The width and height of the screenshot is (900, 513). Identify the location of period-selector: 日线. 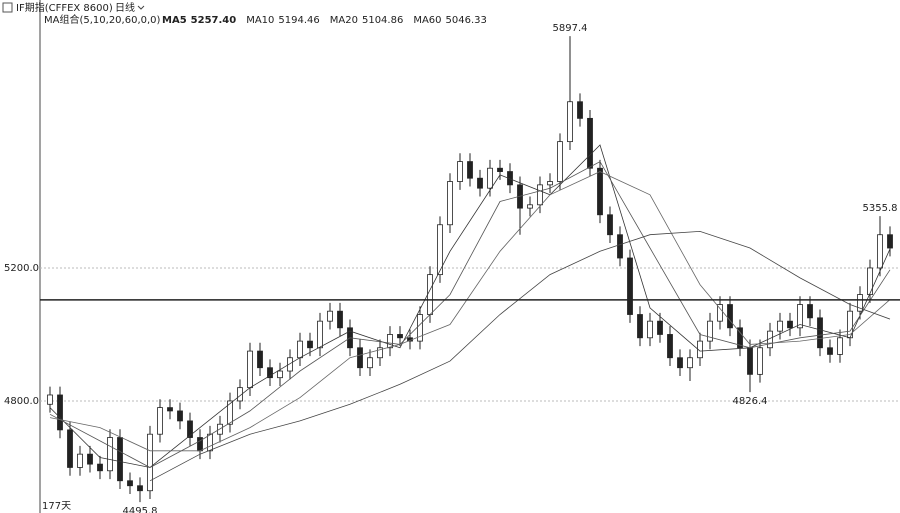
(125, 7).